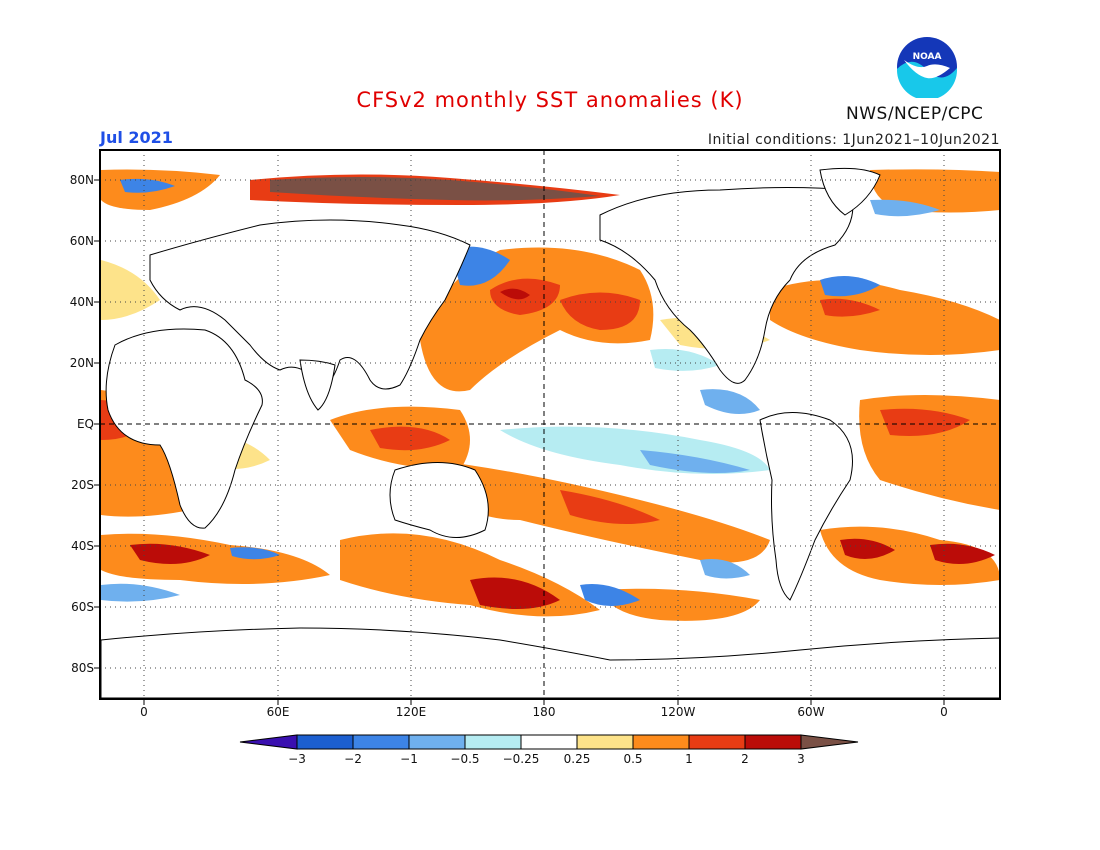 Image resolution: width=1100 pixels, height=850 pixels. What do you see at coordinates (745, 759) in the screenshot?
I see `colorbar-label: 2` at bounding box center [745, 759].